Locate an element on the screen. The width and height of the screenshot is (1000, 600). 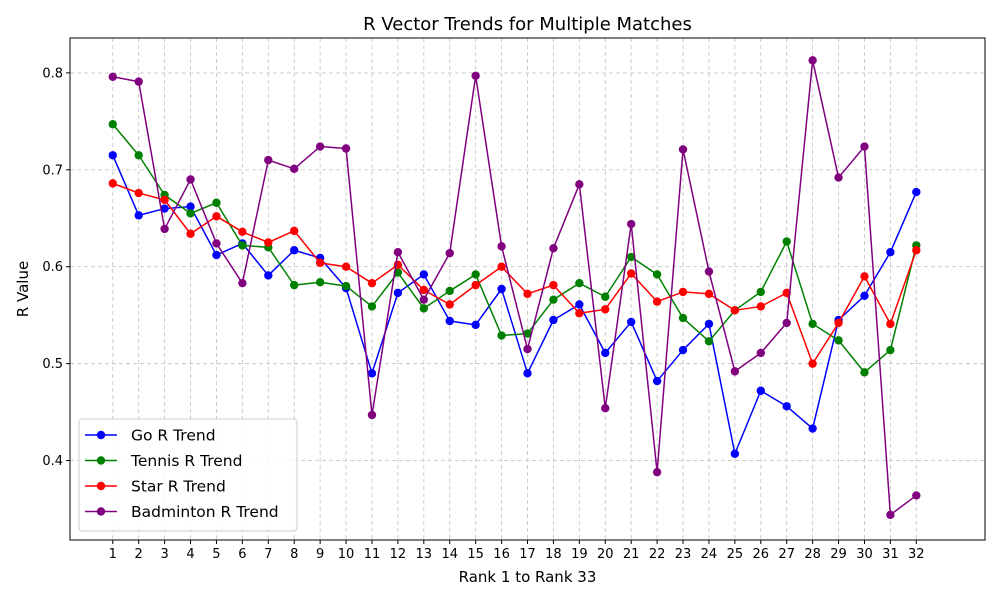
x-axis-title: Rank 1 to Rank 33 is located at coordinates (528, 577).